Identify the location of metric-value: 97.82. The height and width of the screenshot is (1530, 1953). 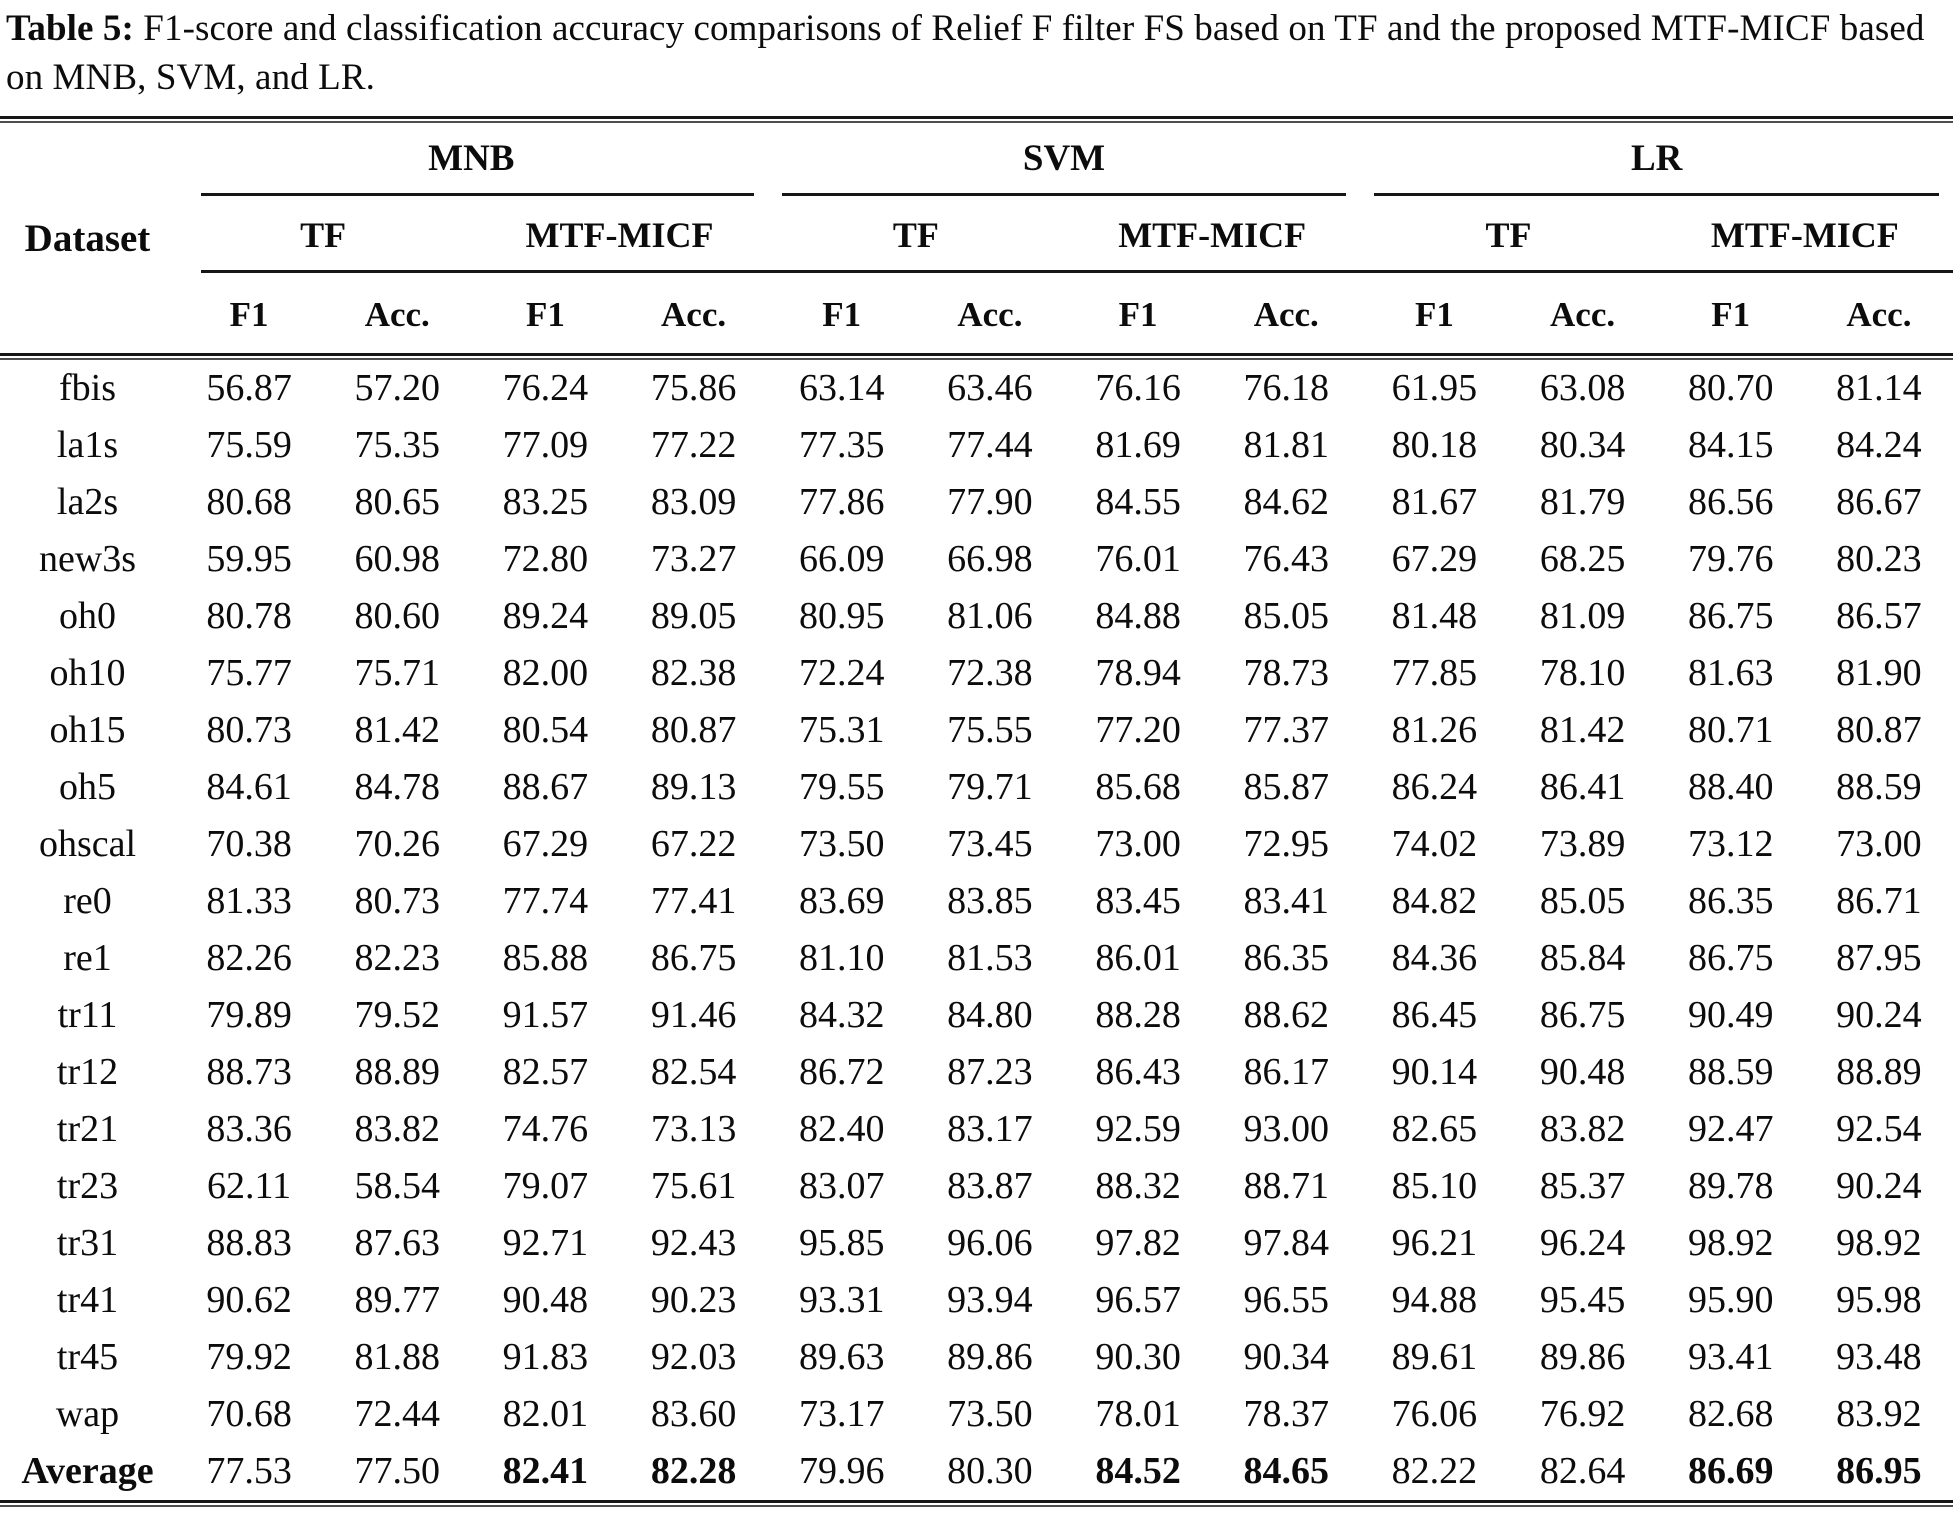
(1138, 1243).